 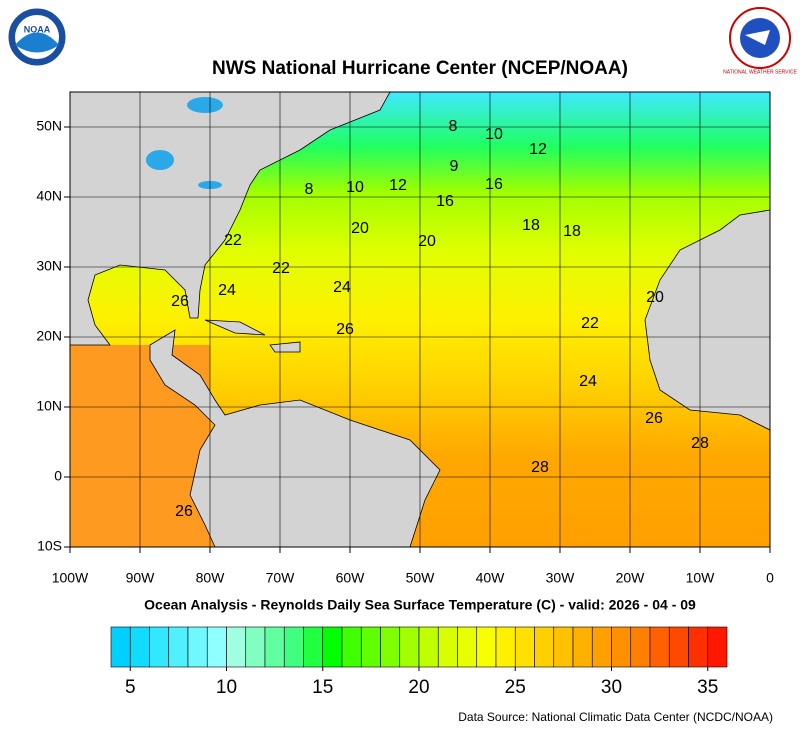 What do you see at coordinates (760, 41) in the screenshot?
I see `logo-nws: NATIONAL WEATHER SERVICE` at bounding box center [760, 41].